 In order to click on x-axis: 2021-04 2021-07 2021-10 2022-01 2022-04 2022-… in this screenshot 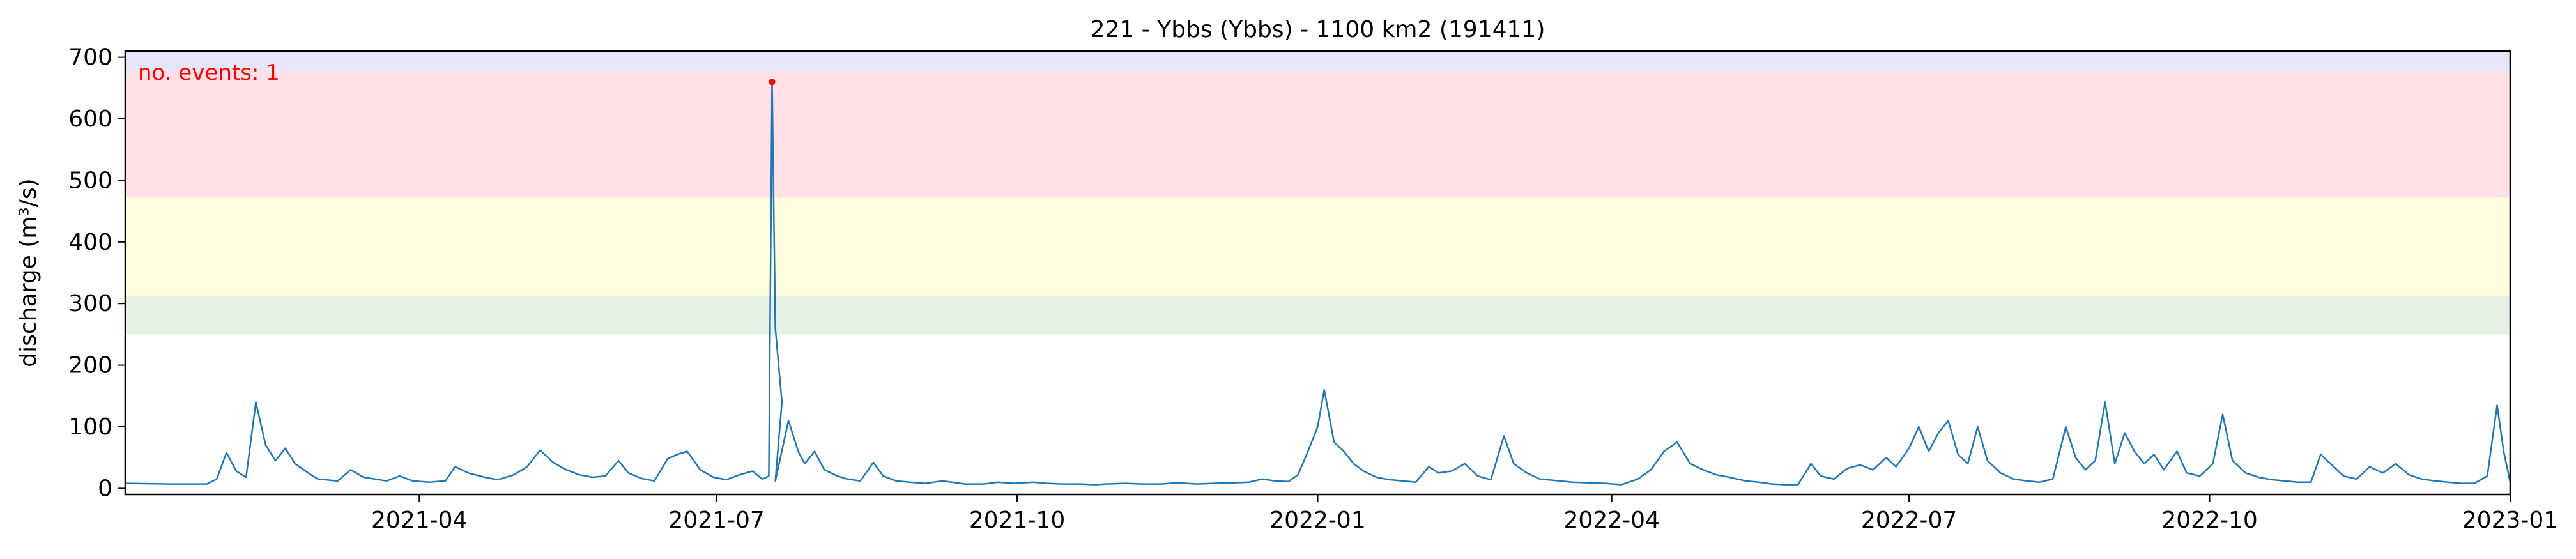, I will do `click(1464, 513)`.